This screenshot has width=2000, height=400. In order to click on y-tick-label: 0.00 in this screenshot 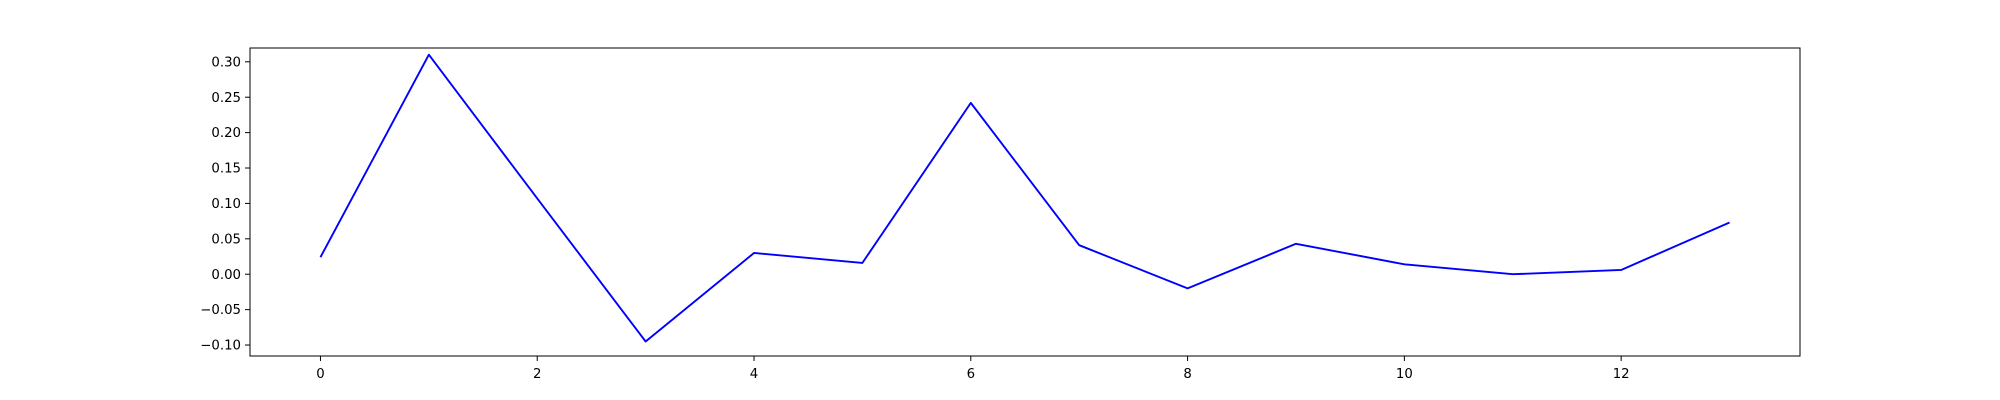, I will do `click(226, 275)`.